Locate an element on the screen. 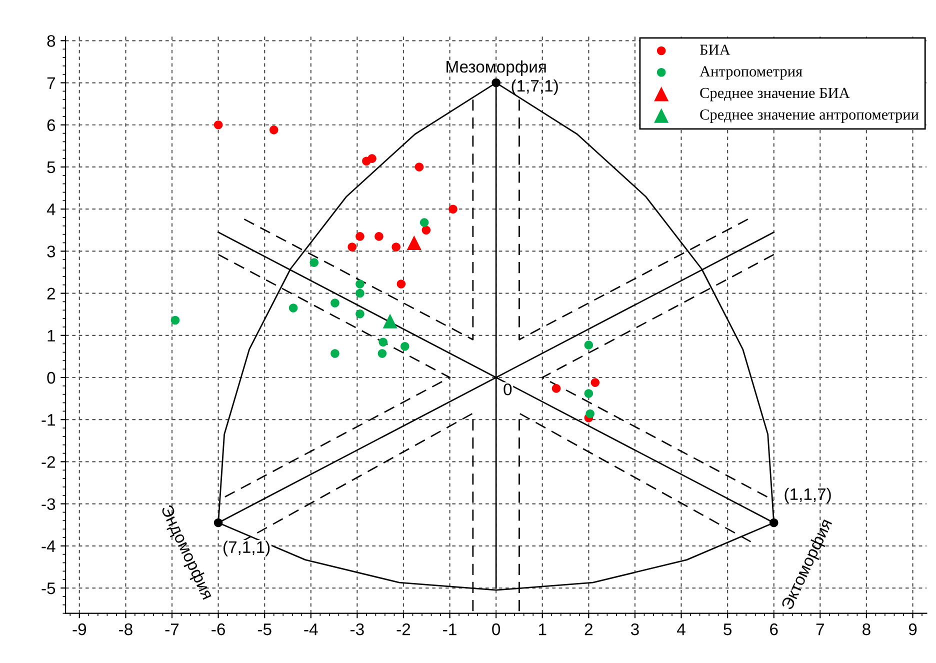  x-tick-label: -1 is located at coordinates (449, 630).